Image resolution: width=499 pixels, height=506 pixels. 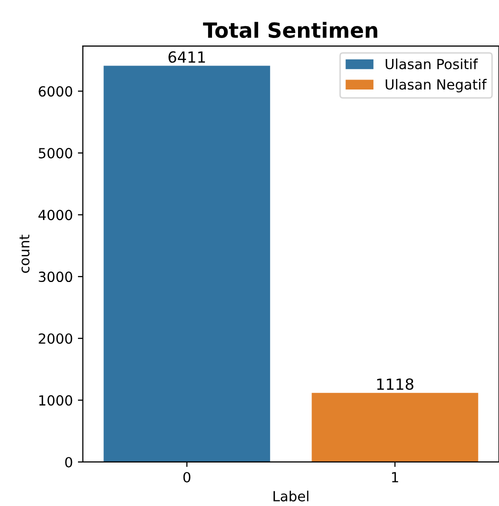 I want to click on data-label: 1118, so click(x=395, y=384).